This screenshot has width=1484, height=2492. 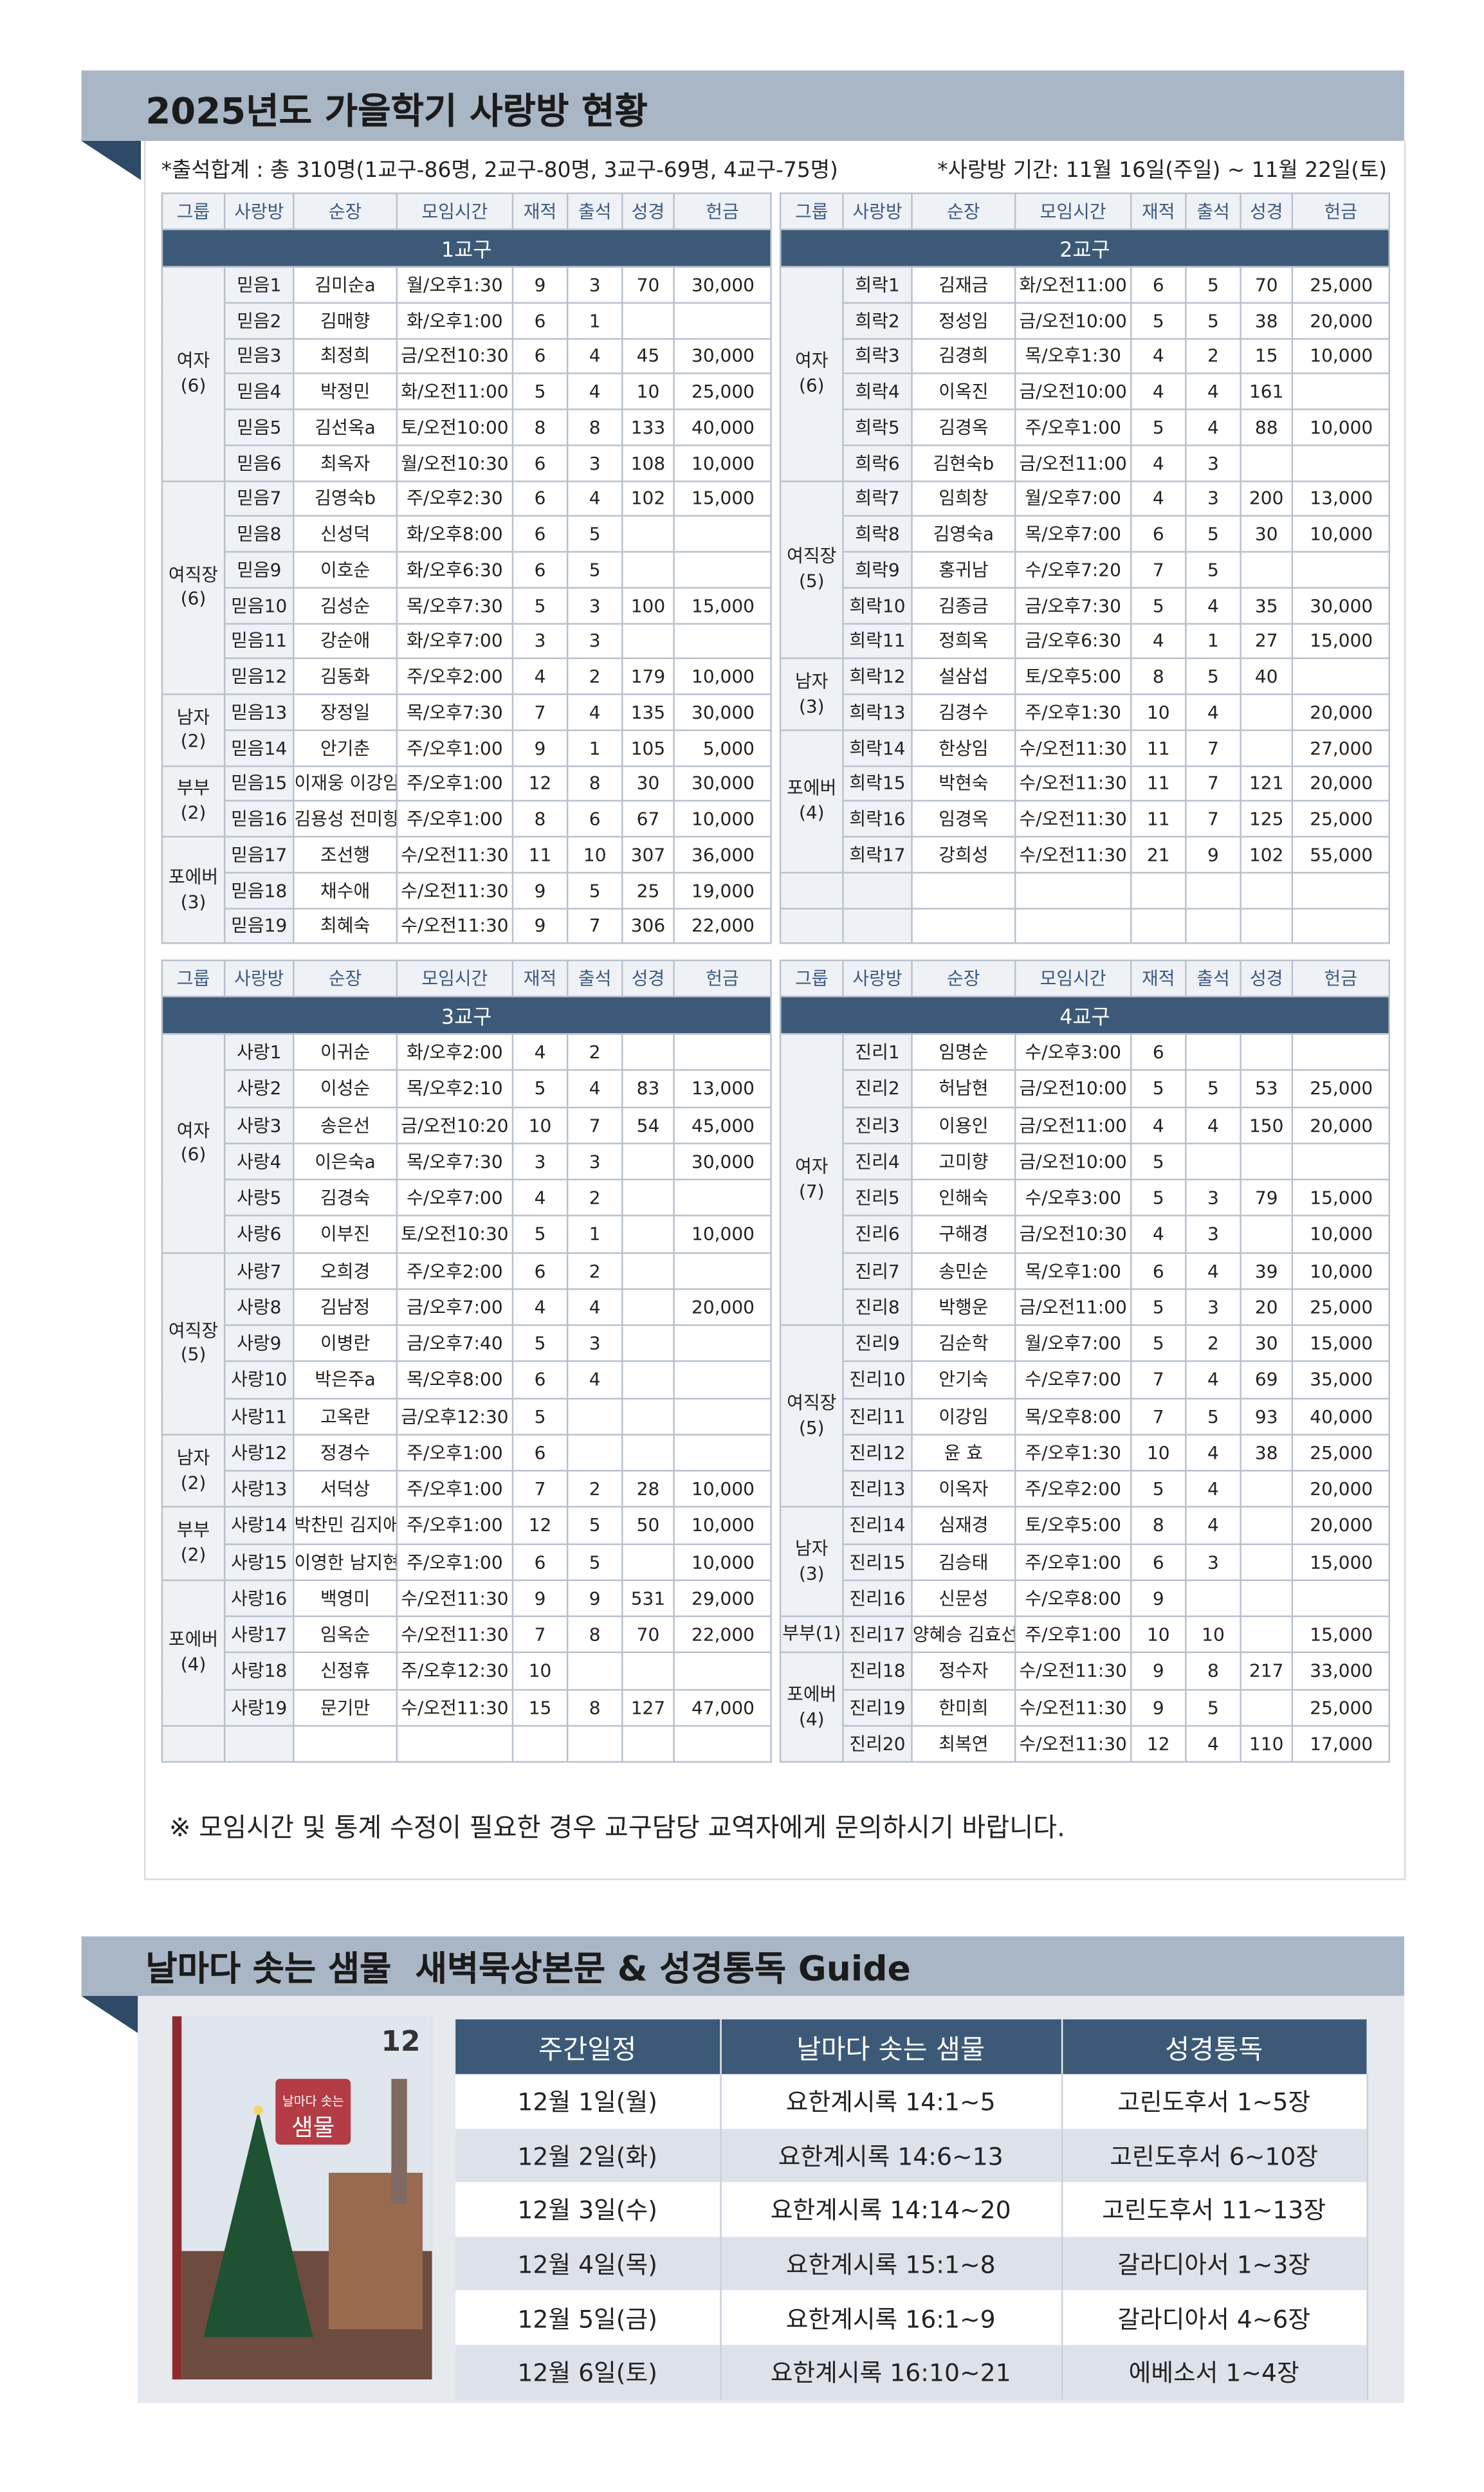 I want to click on cell: 이용인, so click(x=964, y=1125).